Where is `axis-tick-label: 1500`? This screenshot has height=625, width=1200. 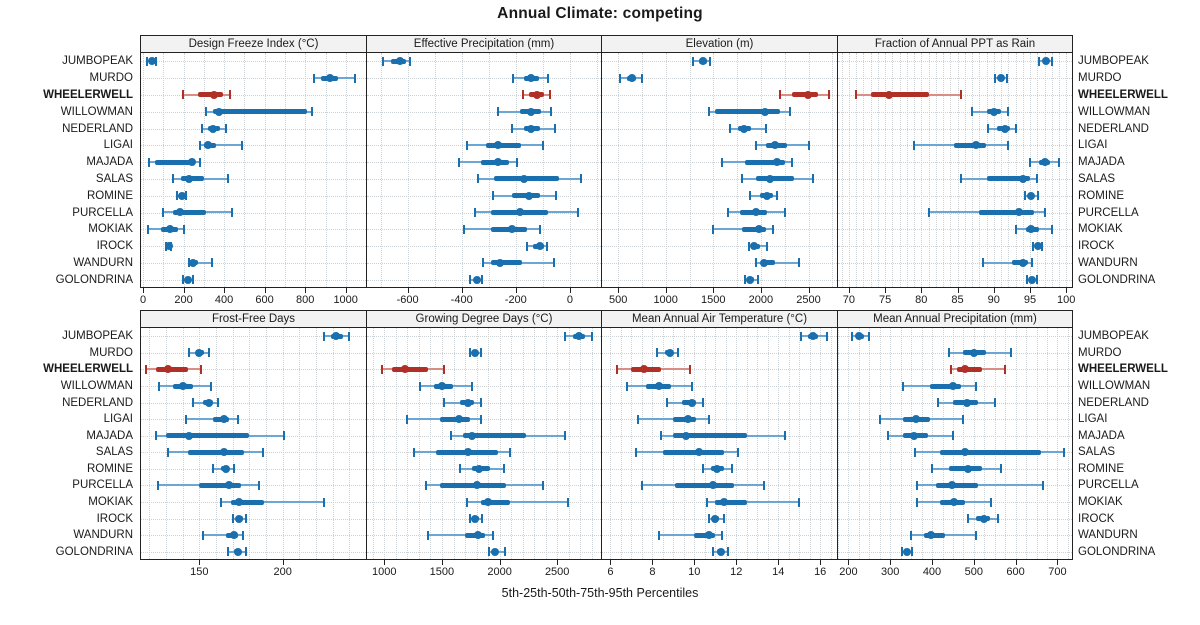
axis-tick-label: 1500 is located at coordinates (442, 572).